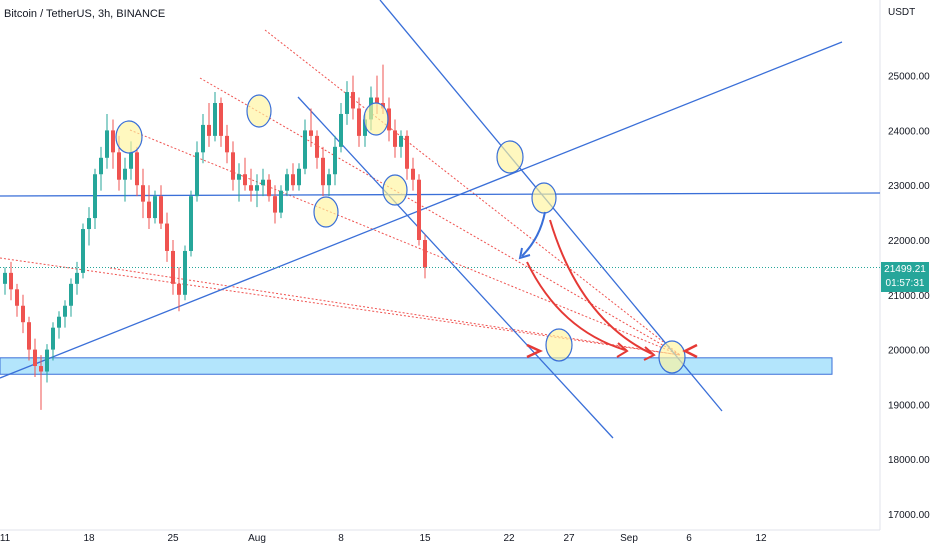 The height and width of the screenshot is (550, 932). Describe the element at coordinates (173, 538) in the screenshot. I see `x-tick-label: 25` at that location.